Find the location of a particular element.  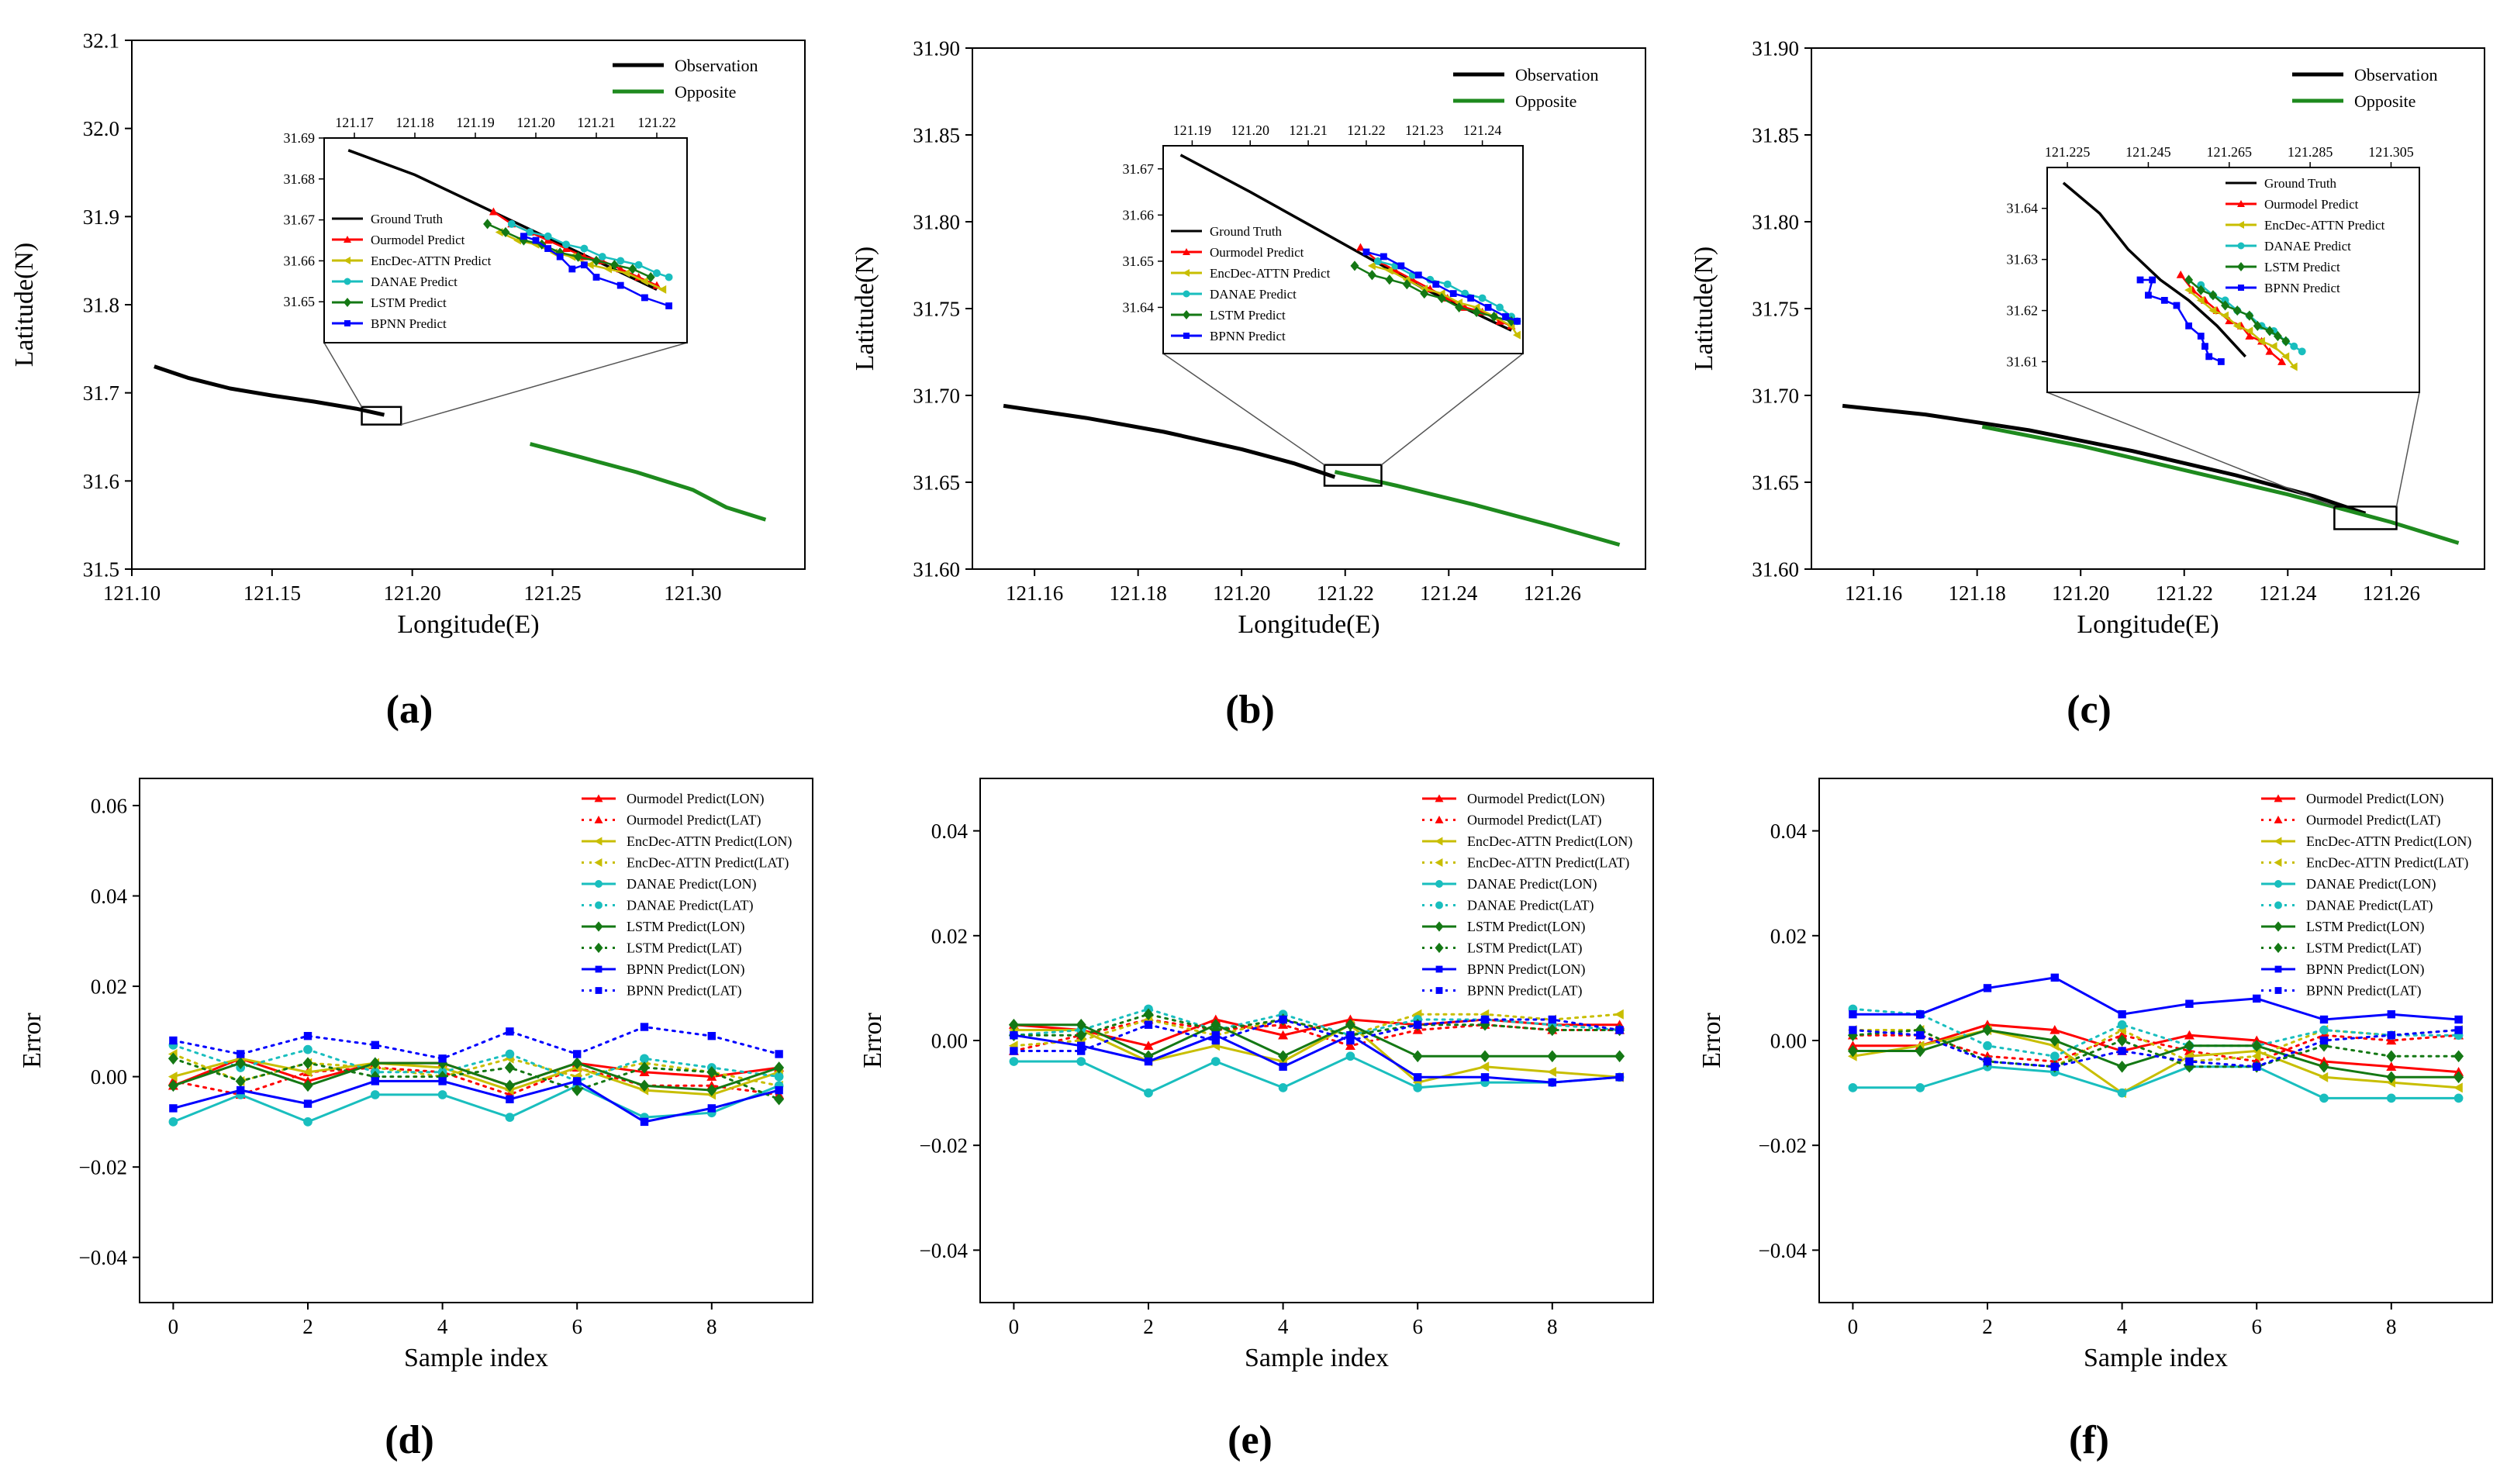

data-point-encdec-attn-predict-lat is located at coordinates (1619, 1015).